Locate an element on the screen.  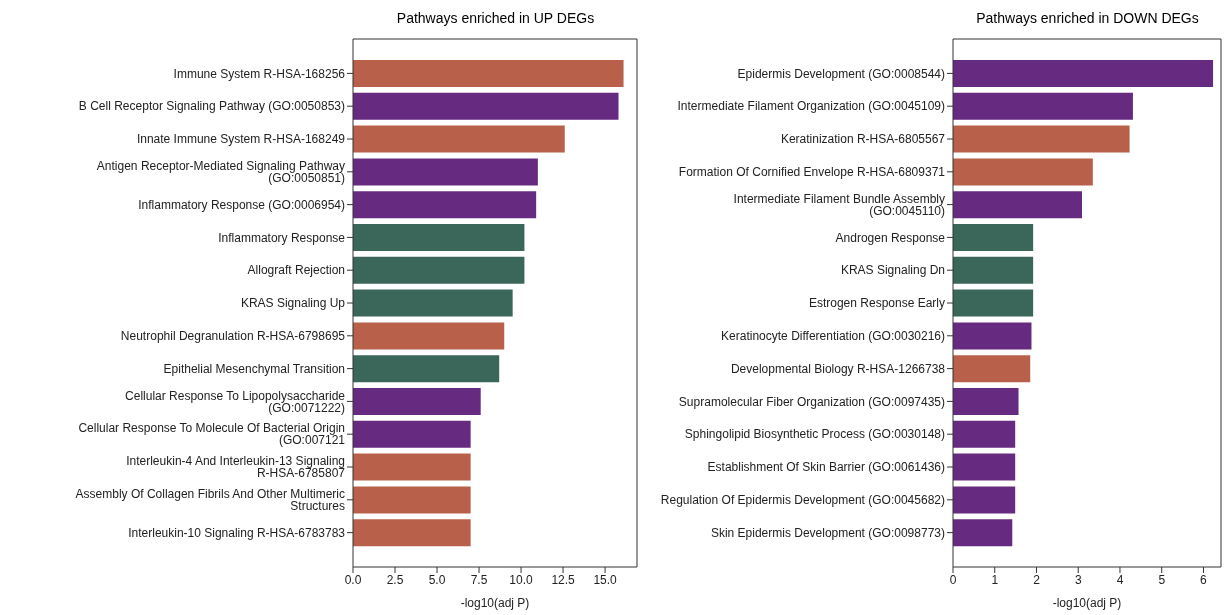
x-tick-label: 4 is located at coordinates (1120, 579).